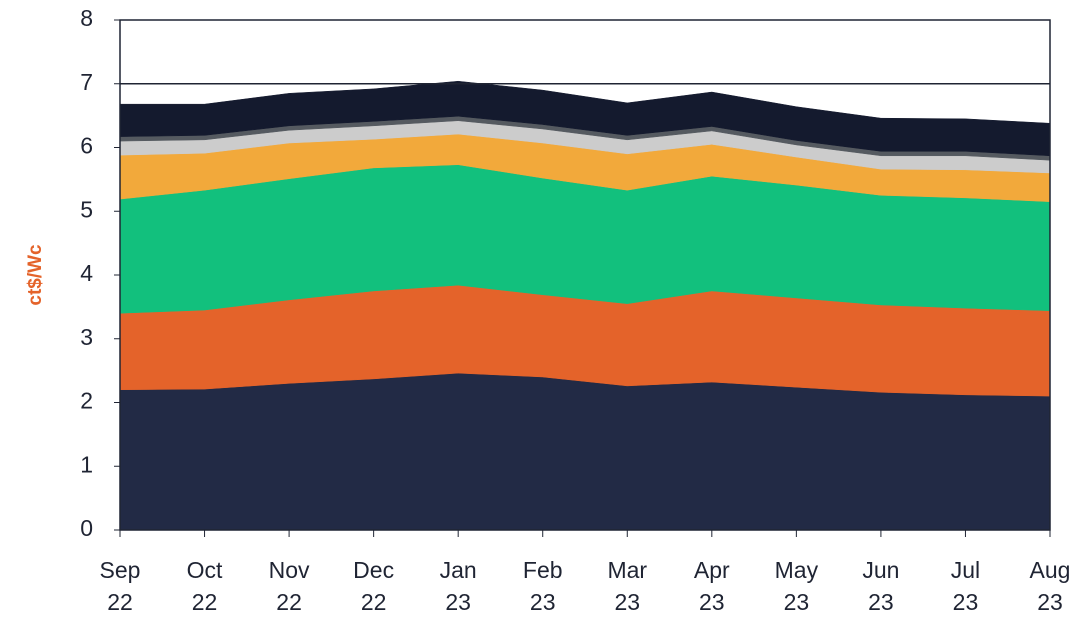  What do you see at coordinates (86, 273) in the screenshot?
I see `y-tick-label: 4` at bounding box center [86, 273].